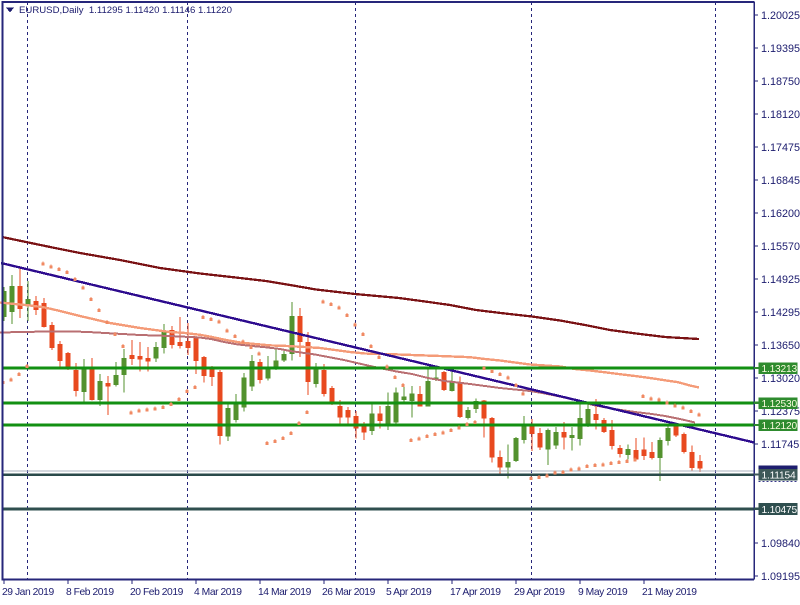 The height and width of the screenshot is (605, 800). Describe the element at coordinates (780, 313) in the screenshot. I see `svg-text: 1.14295` at that location.